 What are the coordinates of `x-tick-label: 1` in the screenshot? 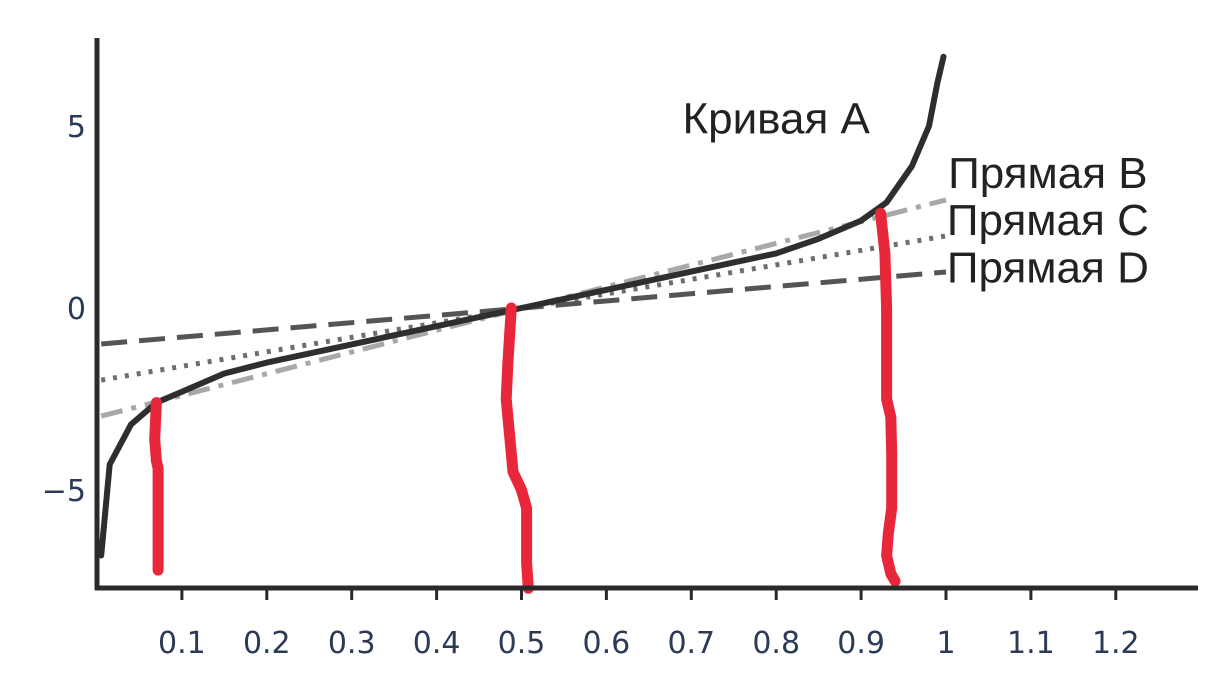 It's located at (945, 643).